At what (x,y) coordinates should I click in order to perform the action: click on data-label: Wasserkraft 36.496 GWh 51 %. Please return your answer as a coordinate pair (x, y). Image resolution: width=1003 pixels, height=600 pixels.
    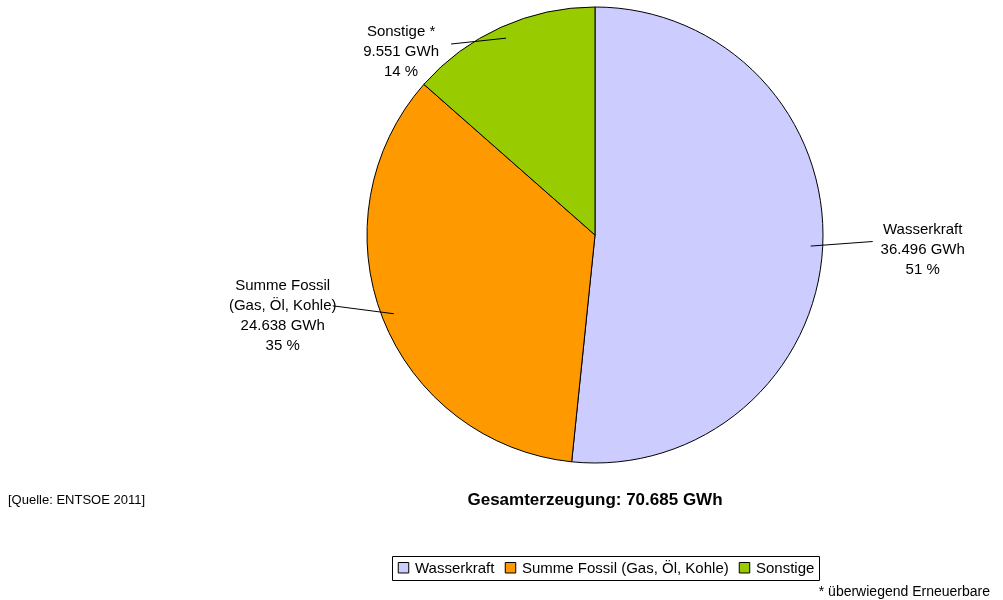
    Looking at the image, I should click on (922, 248).